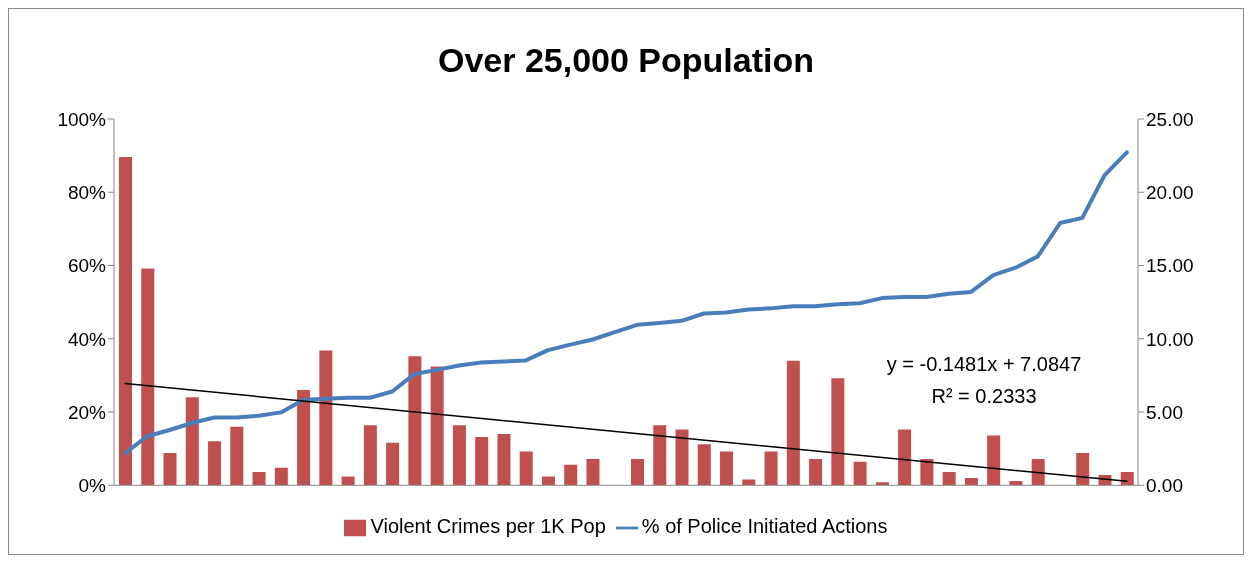  Describe the element at coordinates (87, 192) in the screenshot. I see `y-tick-label: 80%` at that location.